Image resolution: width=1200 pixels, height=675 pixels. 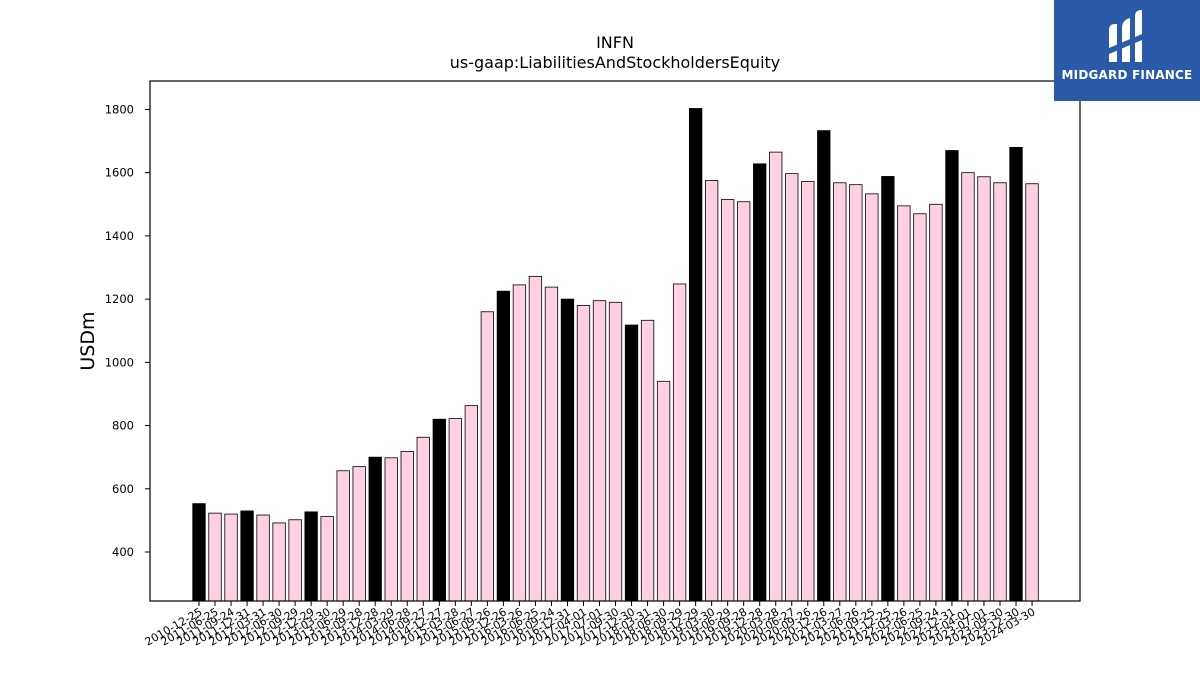 What do you see at coordinates (123, 489) in the screenshot?
I see `y-tick-label: 600` at bounding box center [123, 489].